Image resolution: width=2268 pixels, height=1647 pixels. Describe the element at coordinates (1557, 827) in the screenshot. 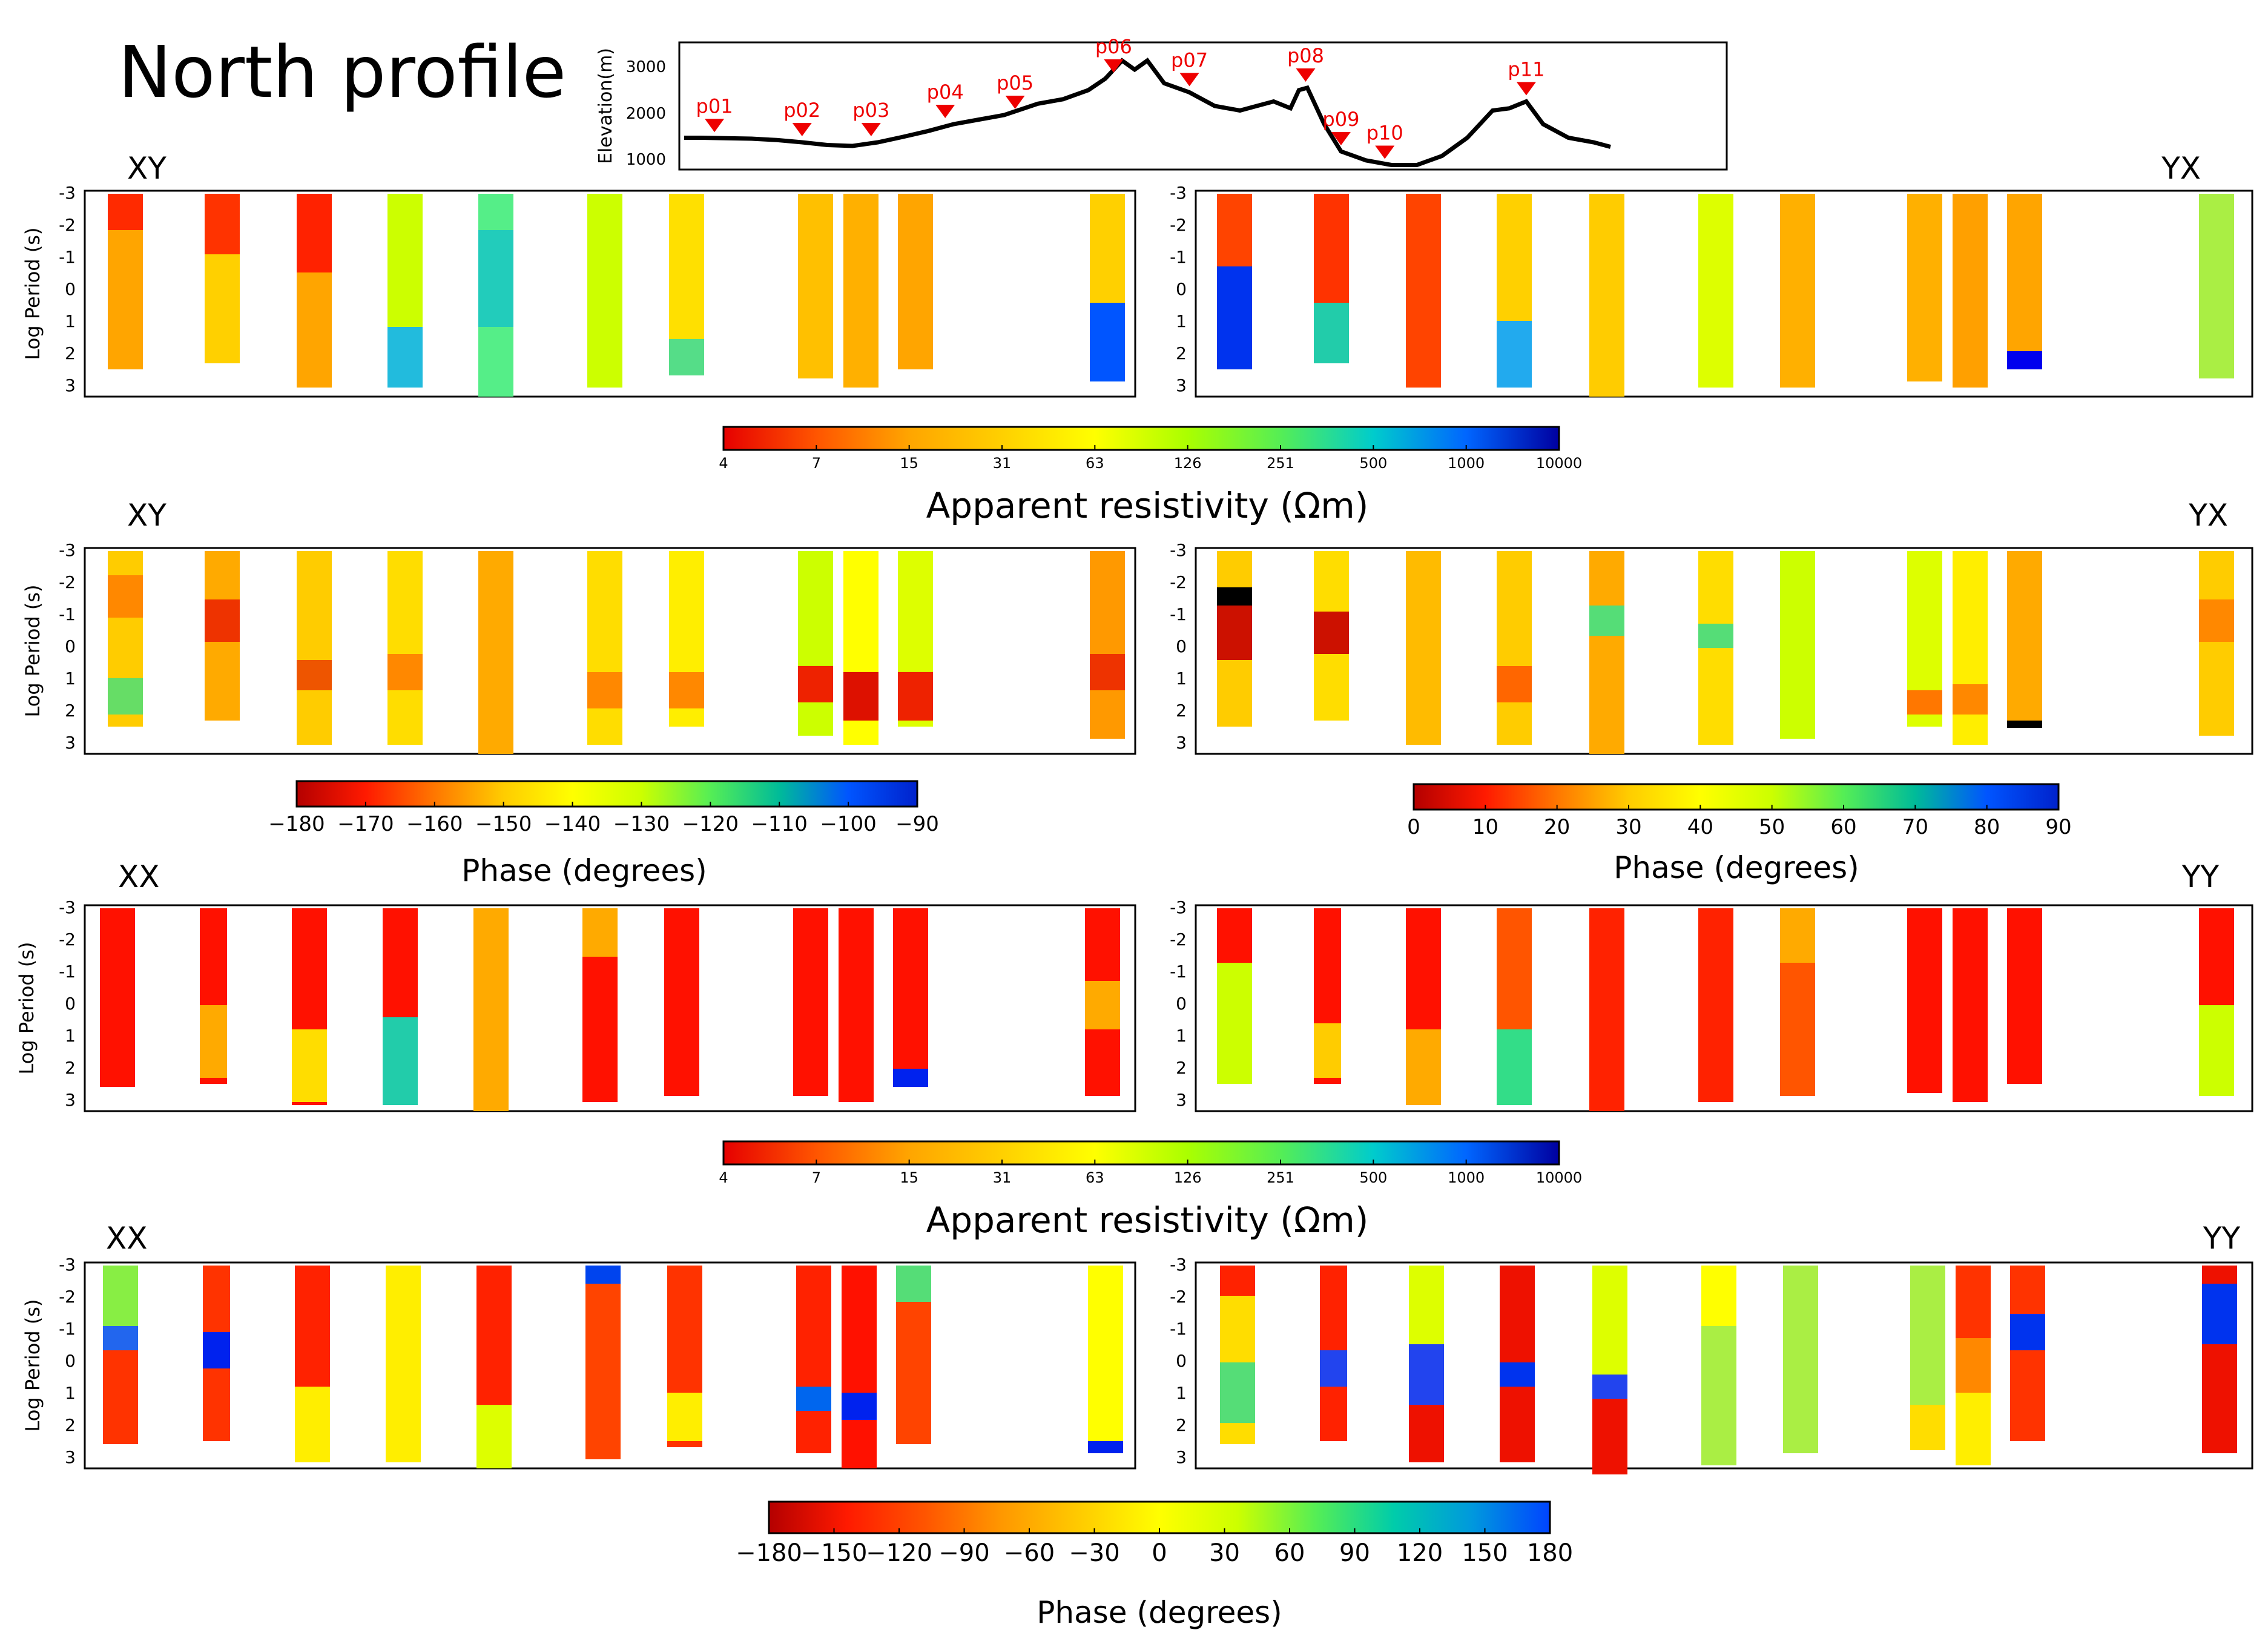

I see `colorbar-tick-label: 20` at that location.